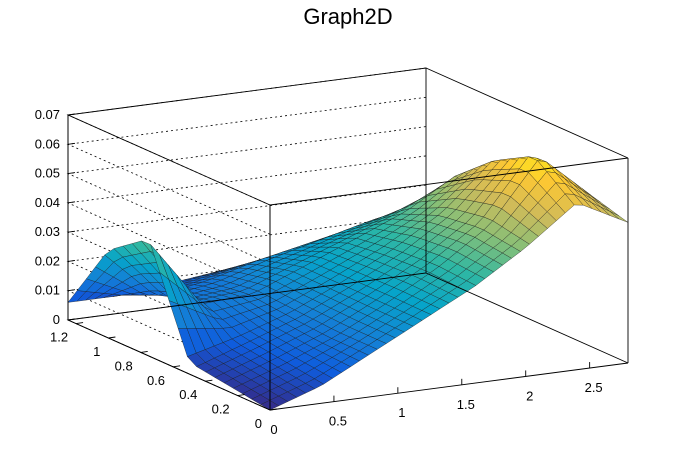 The image size is (696, 472). I want to click on z-tick-label: 0.05, so click(47, 173).